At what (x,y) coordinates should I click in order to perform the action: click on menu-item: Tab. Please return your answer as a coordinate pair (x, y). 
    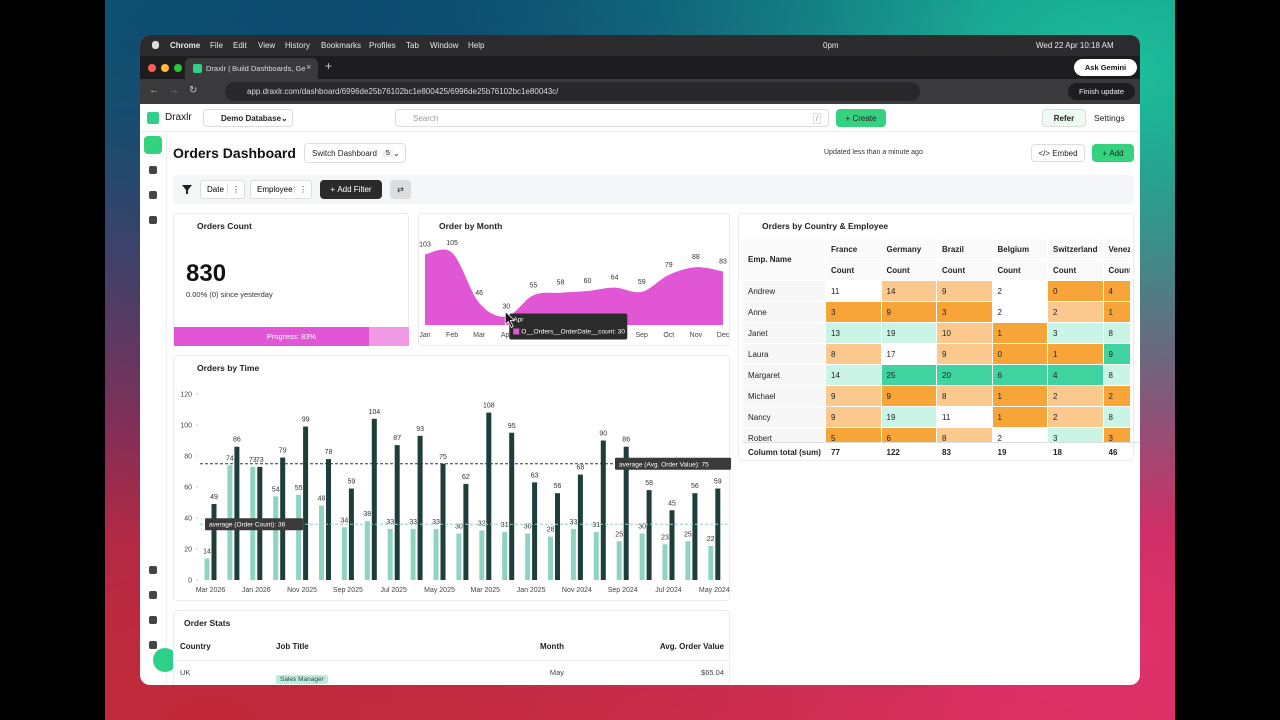
    Looking at the image, I should click on (412, 45).